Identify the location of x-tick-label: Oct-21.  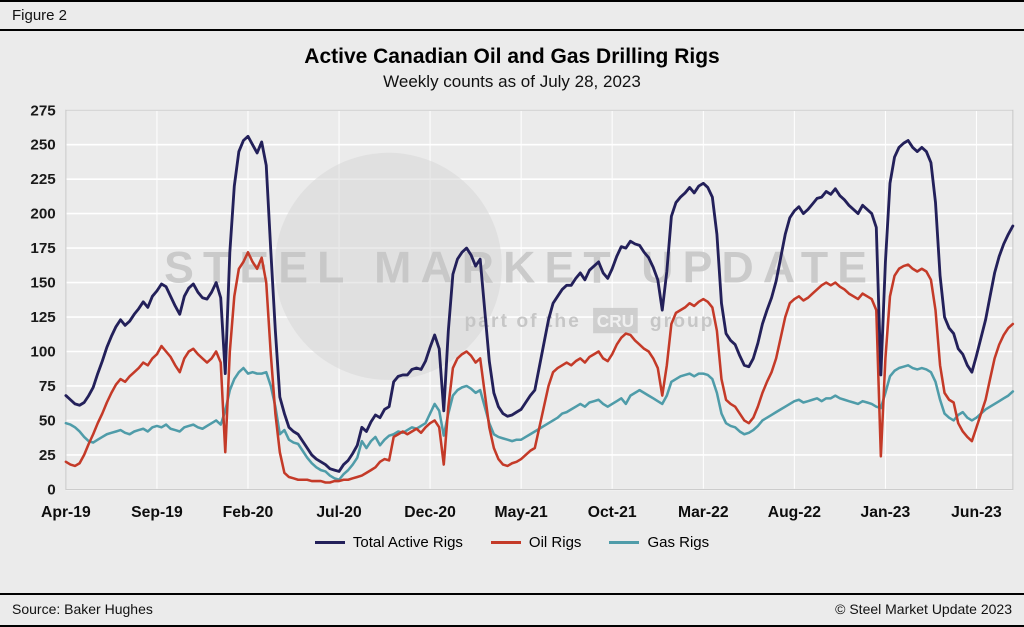
(612, 512).